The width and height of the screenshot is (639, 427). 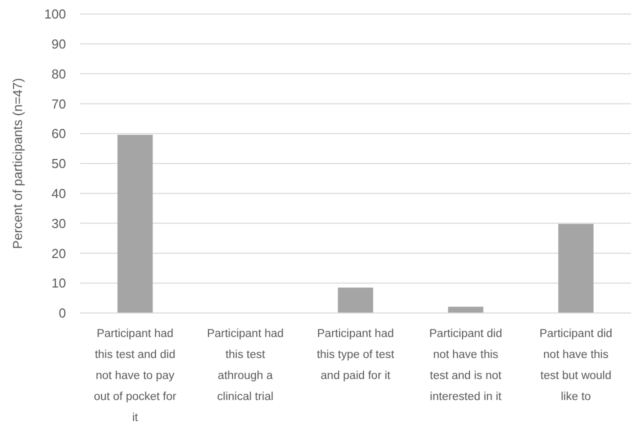 What do you see at coordinates (59, 223) in the screenshot?
I see `y-tick-label: 30` at bounding box center [59, 223].